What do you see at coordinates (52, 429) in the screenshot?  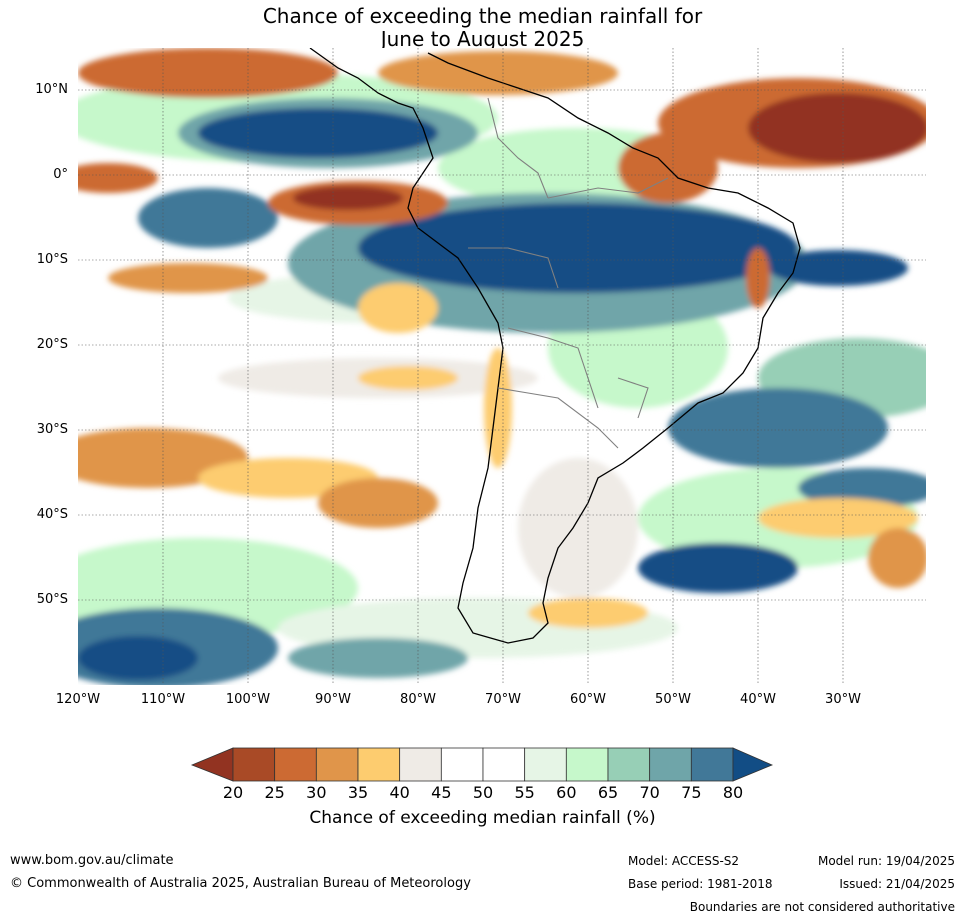 I see `lat-label-30s: 30°S` at bounding box center [52, 429].